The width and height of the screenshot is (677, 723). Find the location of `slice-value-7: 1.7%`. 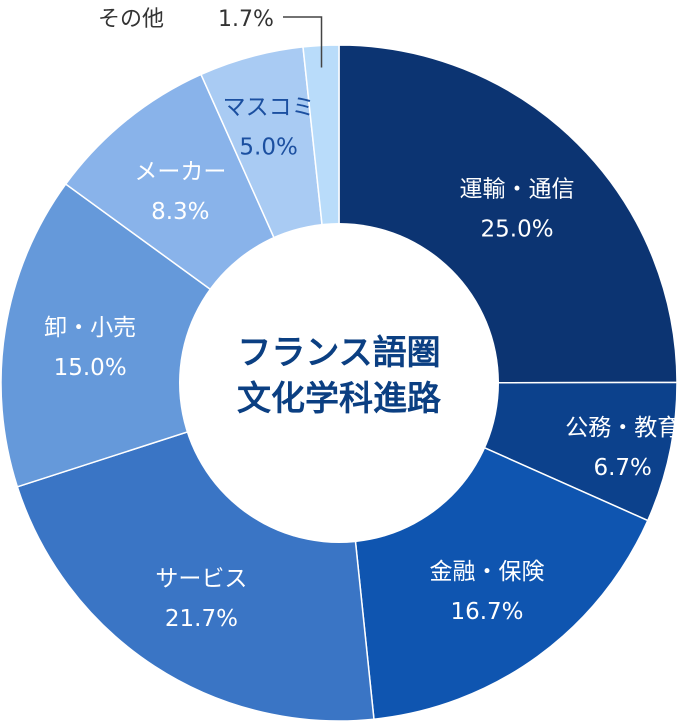

slice-value-7: 1.7% is located at coordinates (246, 19).